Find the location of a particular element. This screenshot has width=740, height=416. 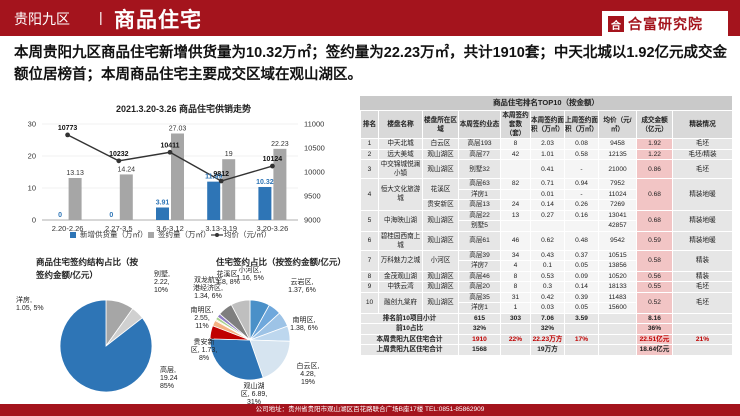

table-row: 7 万科魅力之城 小河区 高层39 34 0.43 0.37 10515 0.58 精装 is located at coordinates (546, 260).